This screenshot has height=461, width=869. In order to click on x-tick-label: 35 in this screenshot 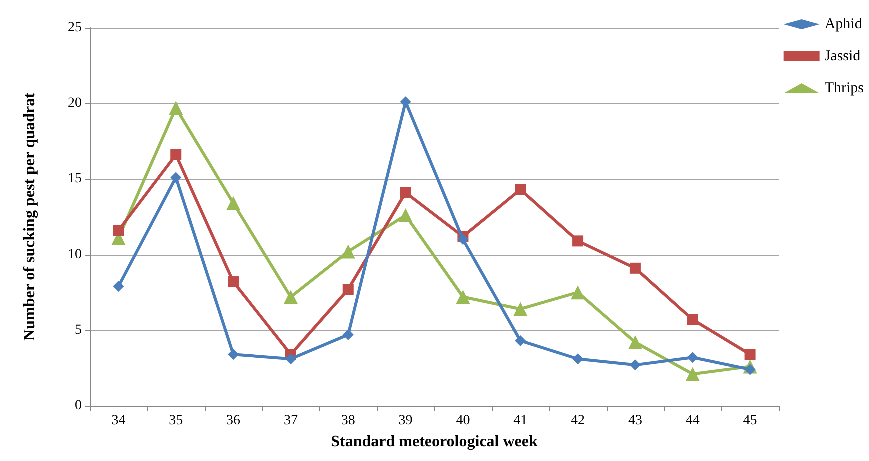, I will do `click(176, 421)`.